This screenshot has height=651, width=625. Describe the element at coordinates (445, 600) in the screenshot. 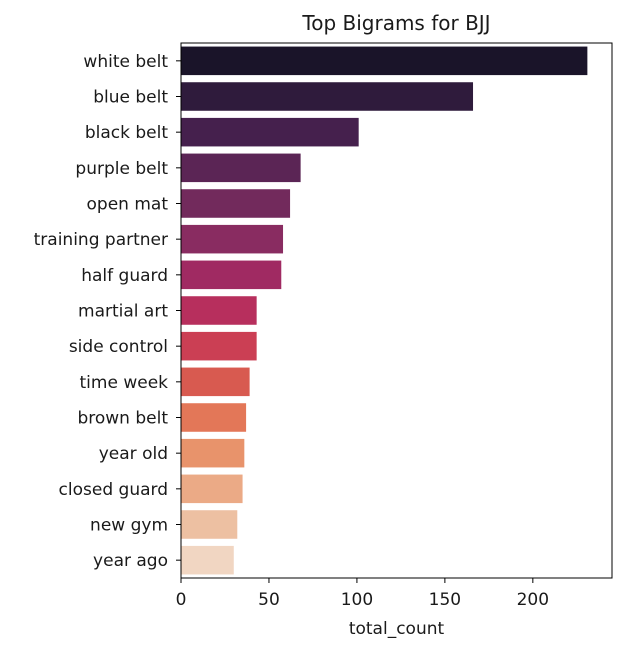

I see `x-tick-label: 150` at that location.